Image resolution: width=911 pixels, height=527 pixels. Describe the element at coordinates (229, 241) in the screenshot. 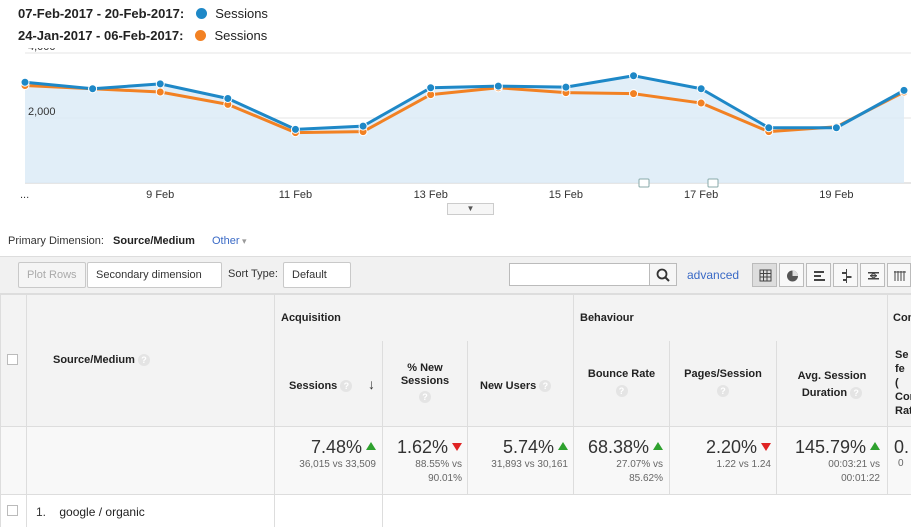

I see `dimension-other-dropdown: Other` at that location.